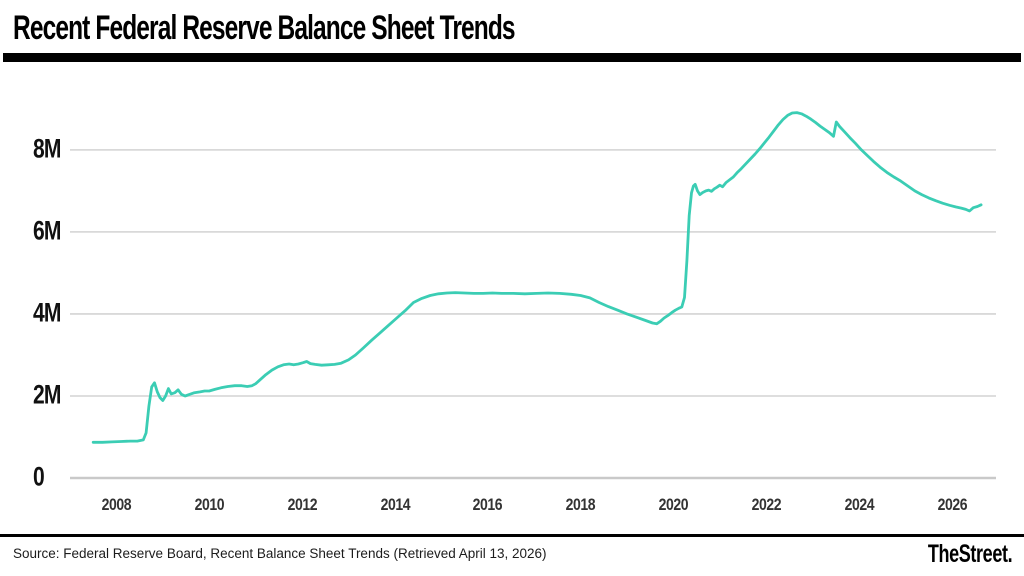  I want to click on x-axis-tick-label: 2008, so click(116, 505).